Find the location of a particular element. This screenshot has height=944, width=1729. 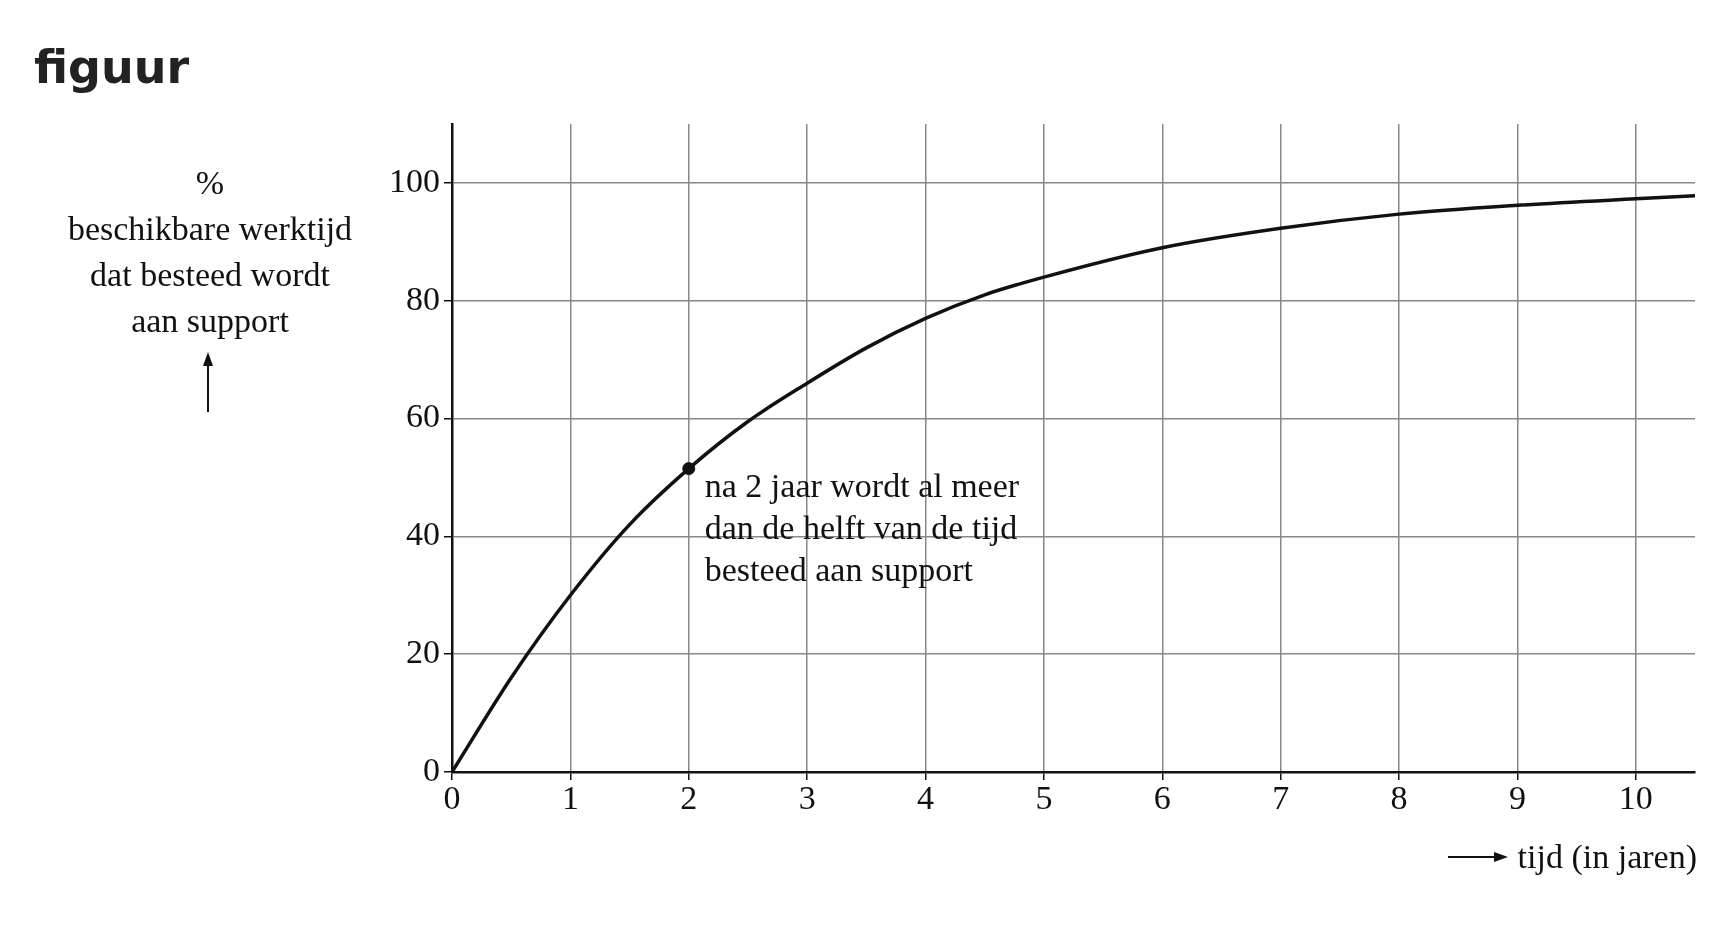

chart-title: figuur is located at coordinates (112, 67).